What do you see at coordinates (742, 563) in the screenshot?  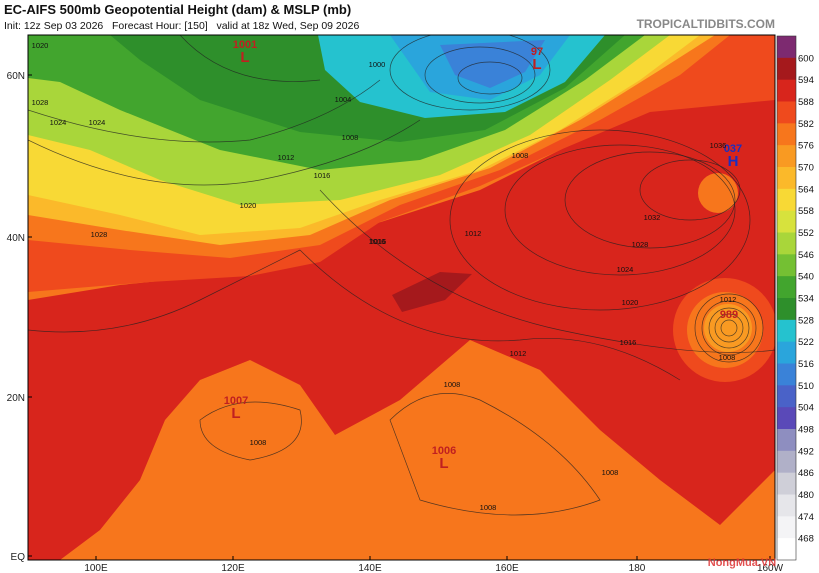 I see `watermark: NongMua.VN` at bounding box center [742, 563].